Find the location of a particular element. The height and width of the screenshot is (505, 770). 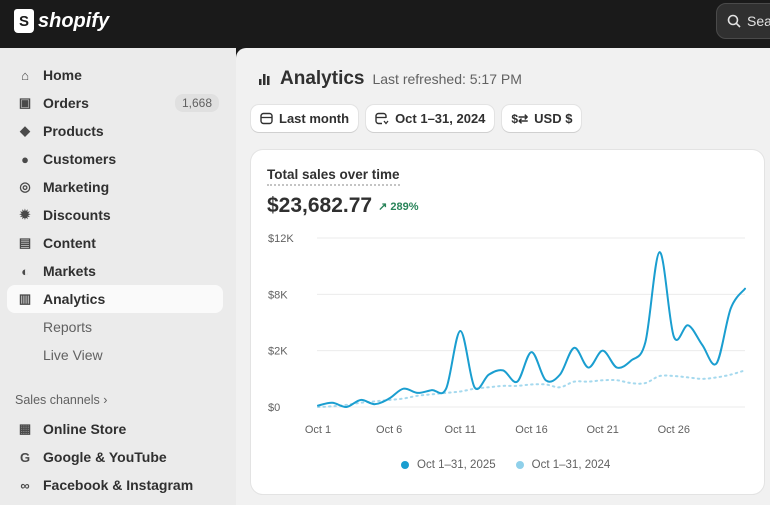

page-title: Analytics is located at coordinates (322, 78).